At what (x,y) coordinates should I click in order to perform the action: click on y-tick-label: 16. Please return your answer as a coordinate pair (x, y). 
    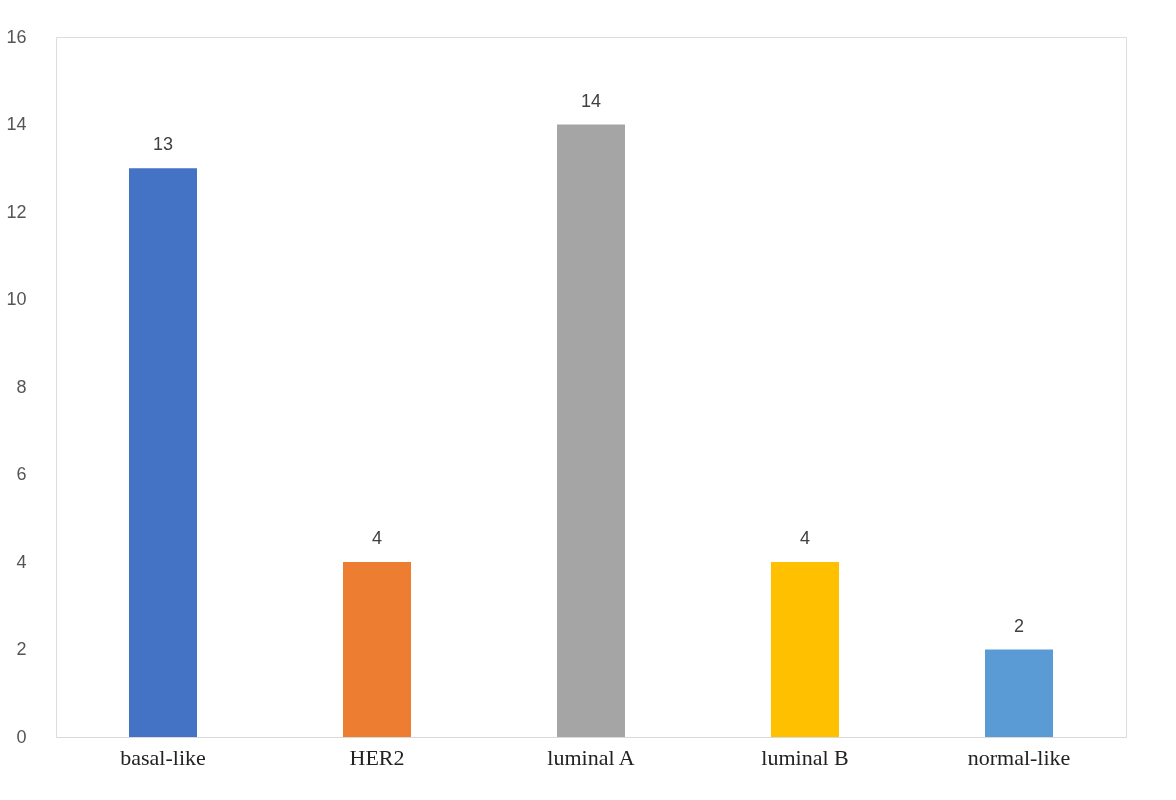
    Looking at the image, I should click on (16, 36).